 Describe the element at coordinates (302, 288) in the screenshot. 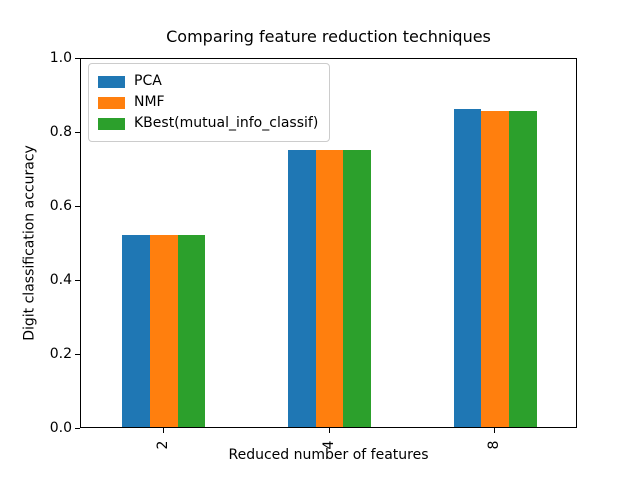

I see `bar-pca-x4` at that location.